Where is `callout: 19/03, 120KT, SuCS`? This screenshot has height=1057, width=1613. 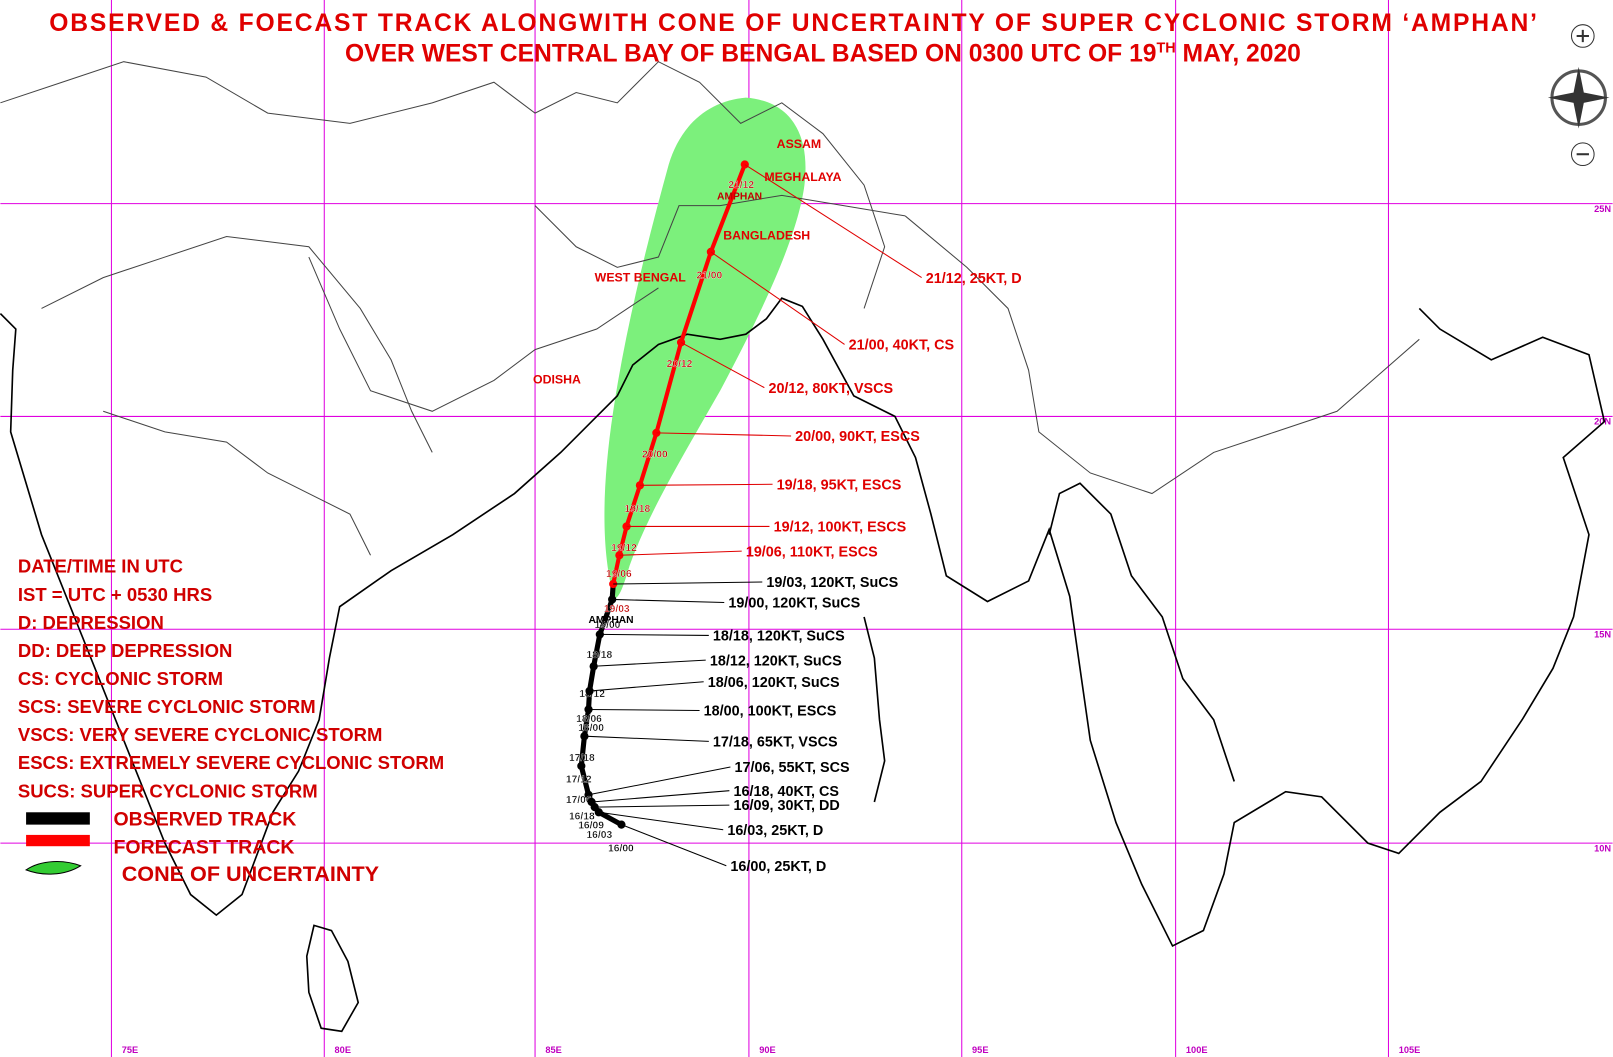
callout: 19/03, 120KT, SuCS is located at coordinates (832, 583).